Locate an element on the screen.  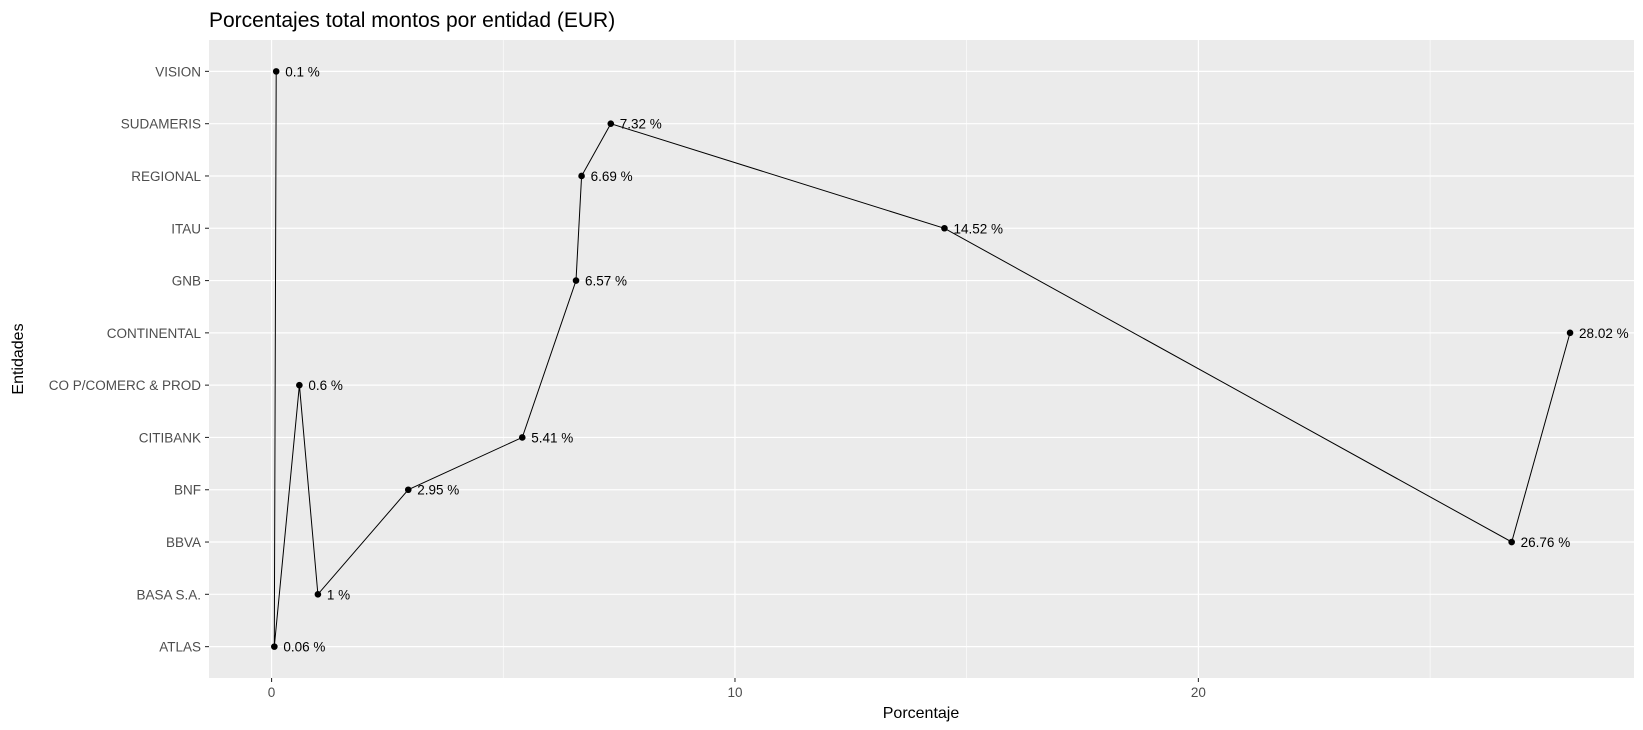
y-tick-label: BNF is located at coordinates (187, 490).